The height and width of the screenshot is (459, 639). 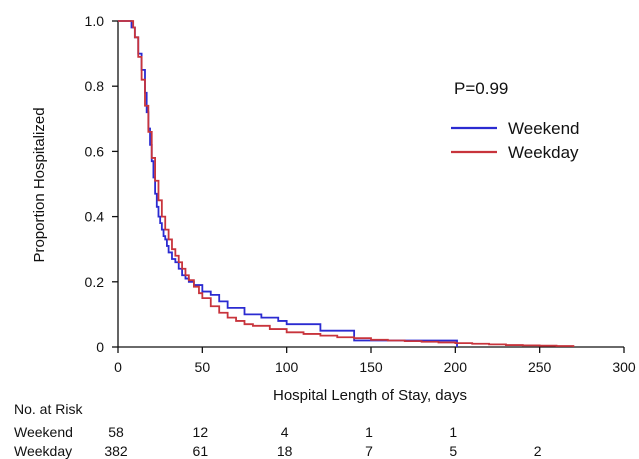 What do you see at coordinates (624, 367) in the screenshot?
I see `x-tick-label: 300` at bounding box center [624, 367].